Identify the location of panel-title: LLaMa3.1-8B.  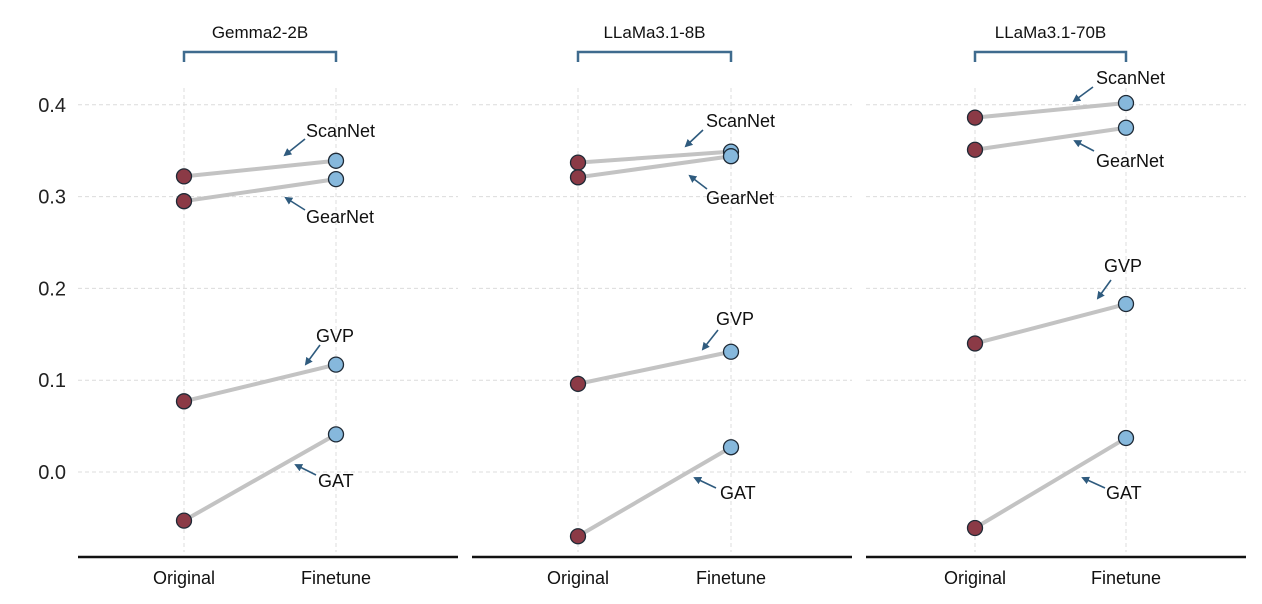
(654, 32).